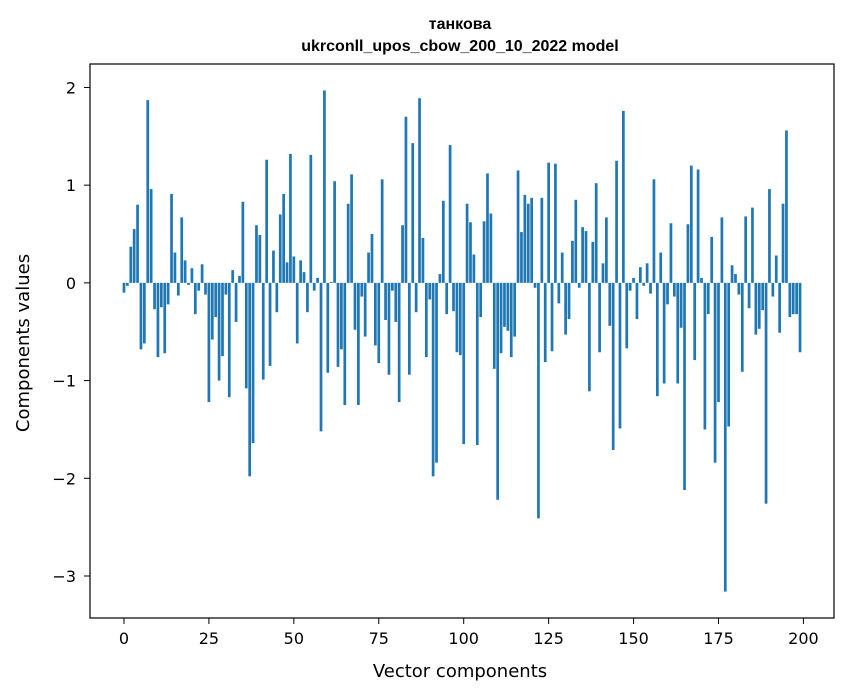 This screenshot has width=847, height=696. Describe the element at coordinates (379, 638) in the screenshot. I see `x-tick-label: 75` at that location.